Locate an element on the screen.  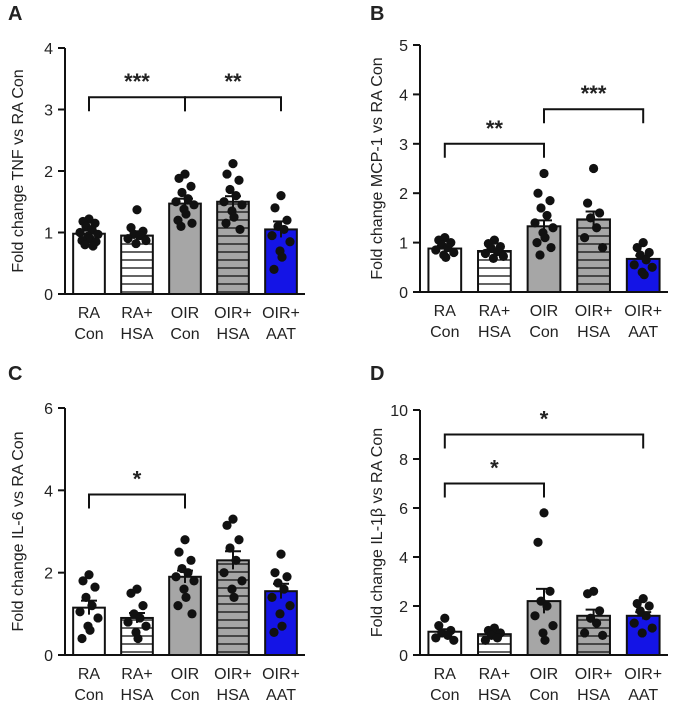
y-axis-label: Fold change IL-1β vs RA Con is located at coordinates (377, 532).